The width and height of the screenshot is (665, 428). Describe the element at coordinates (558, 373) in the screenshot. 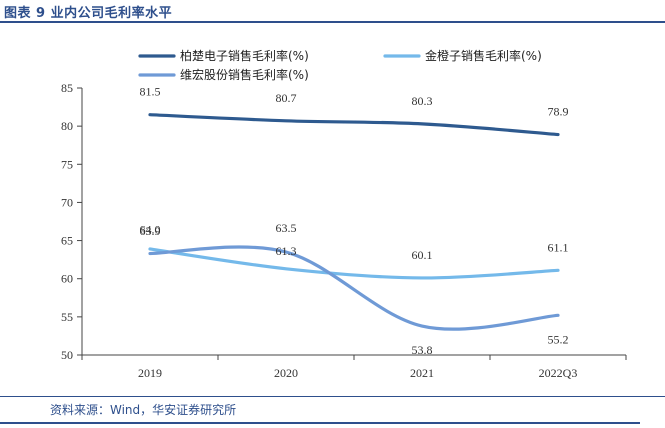

I see `x-tick-label: 2022Q3` at that location.